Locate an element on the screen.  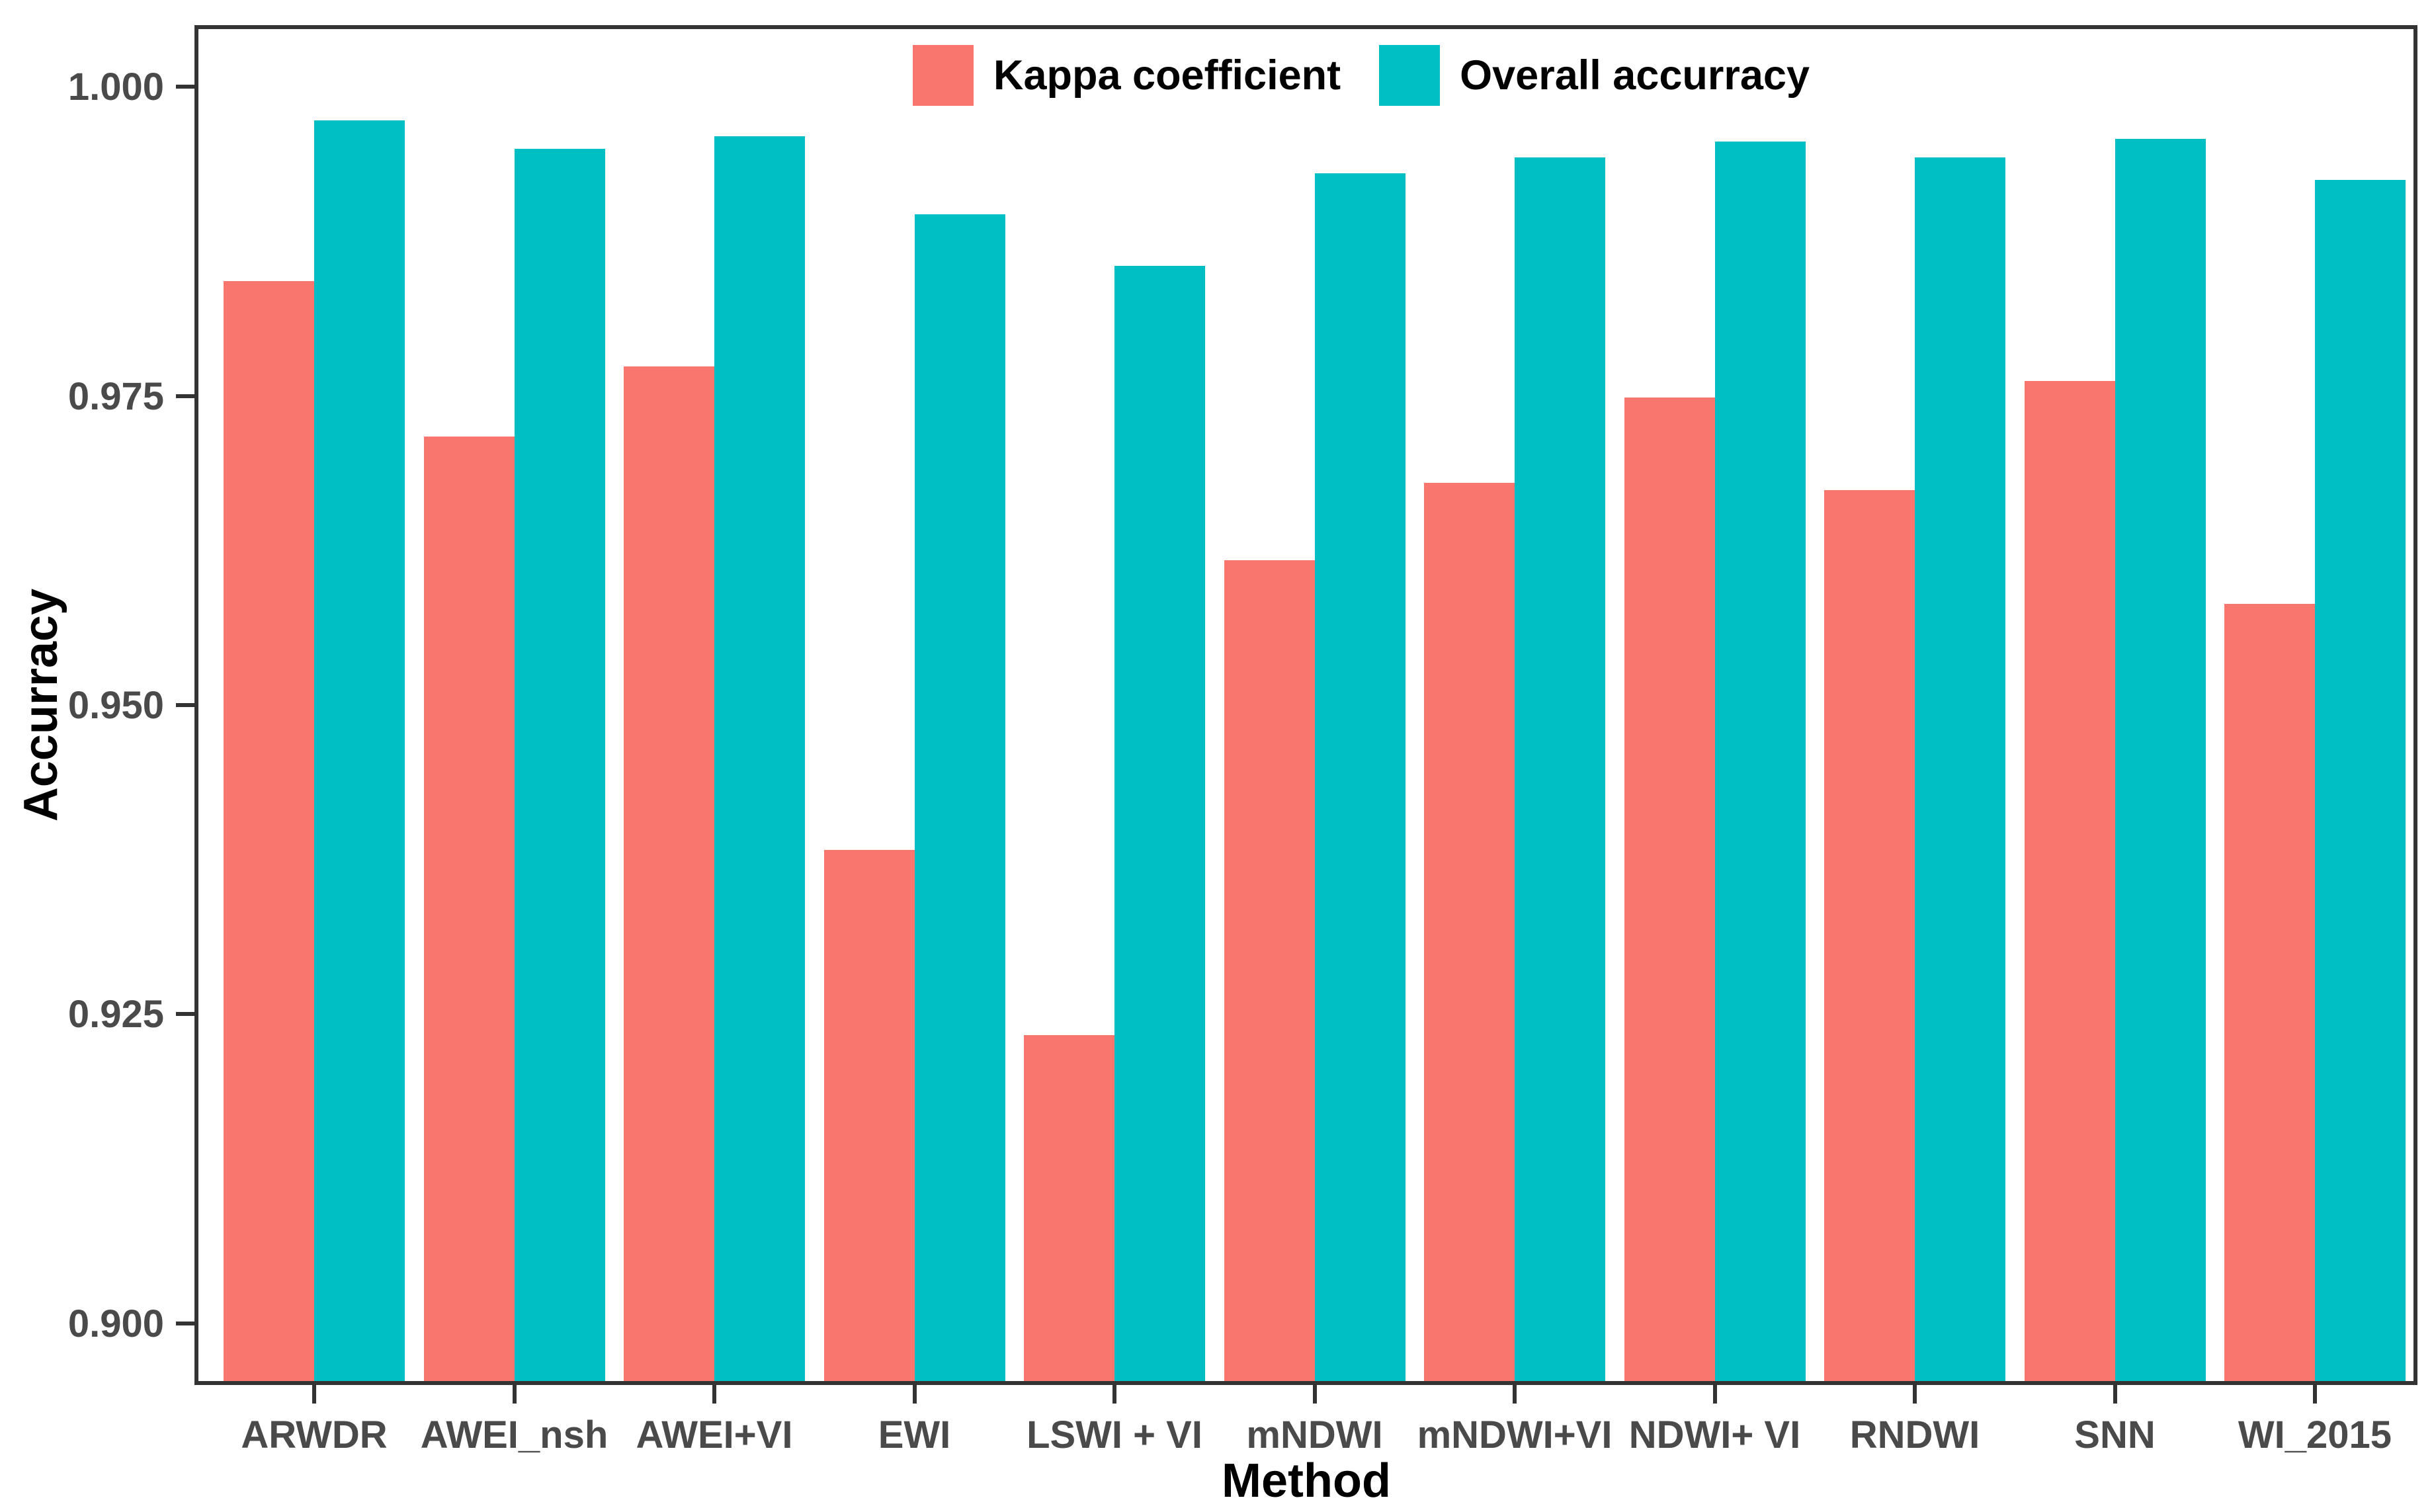
y-tick-0.950 is located at coordinates (185, 705).